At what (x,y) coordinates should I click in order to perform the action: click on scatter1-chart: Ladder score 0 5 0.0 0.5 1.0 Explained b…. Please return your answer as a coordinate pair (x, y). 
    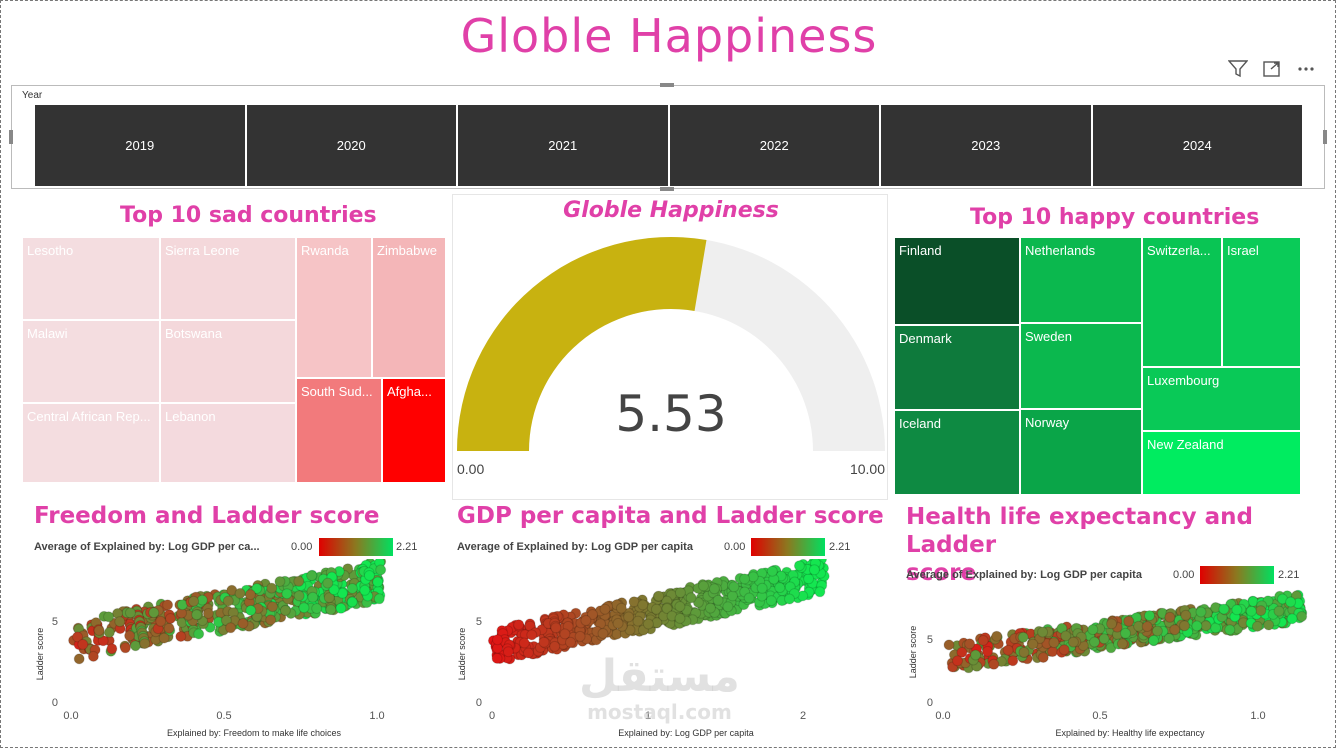
    Looking at the image, I should click on (226, 651).